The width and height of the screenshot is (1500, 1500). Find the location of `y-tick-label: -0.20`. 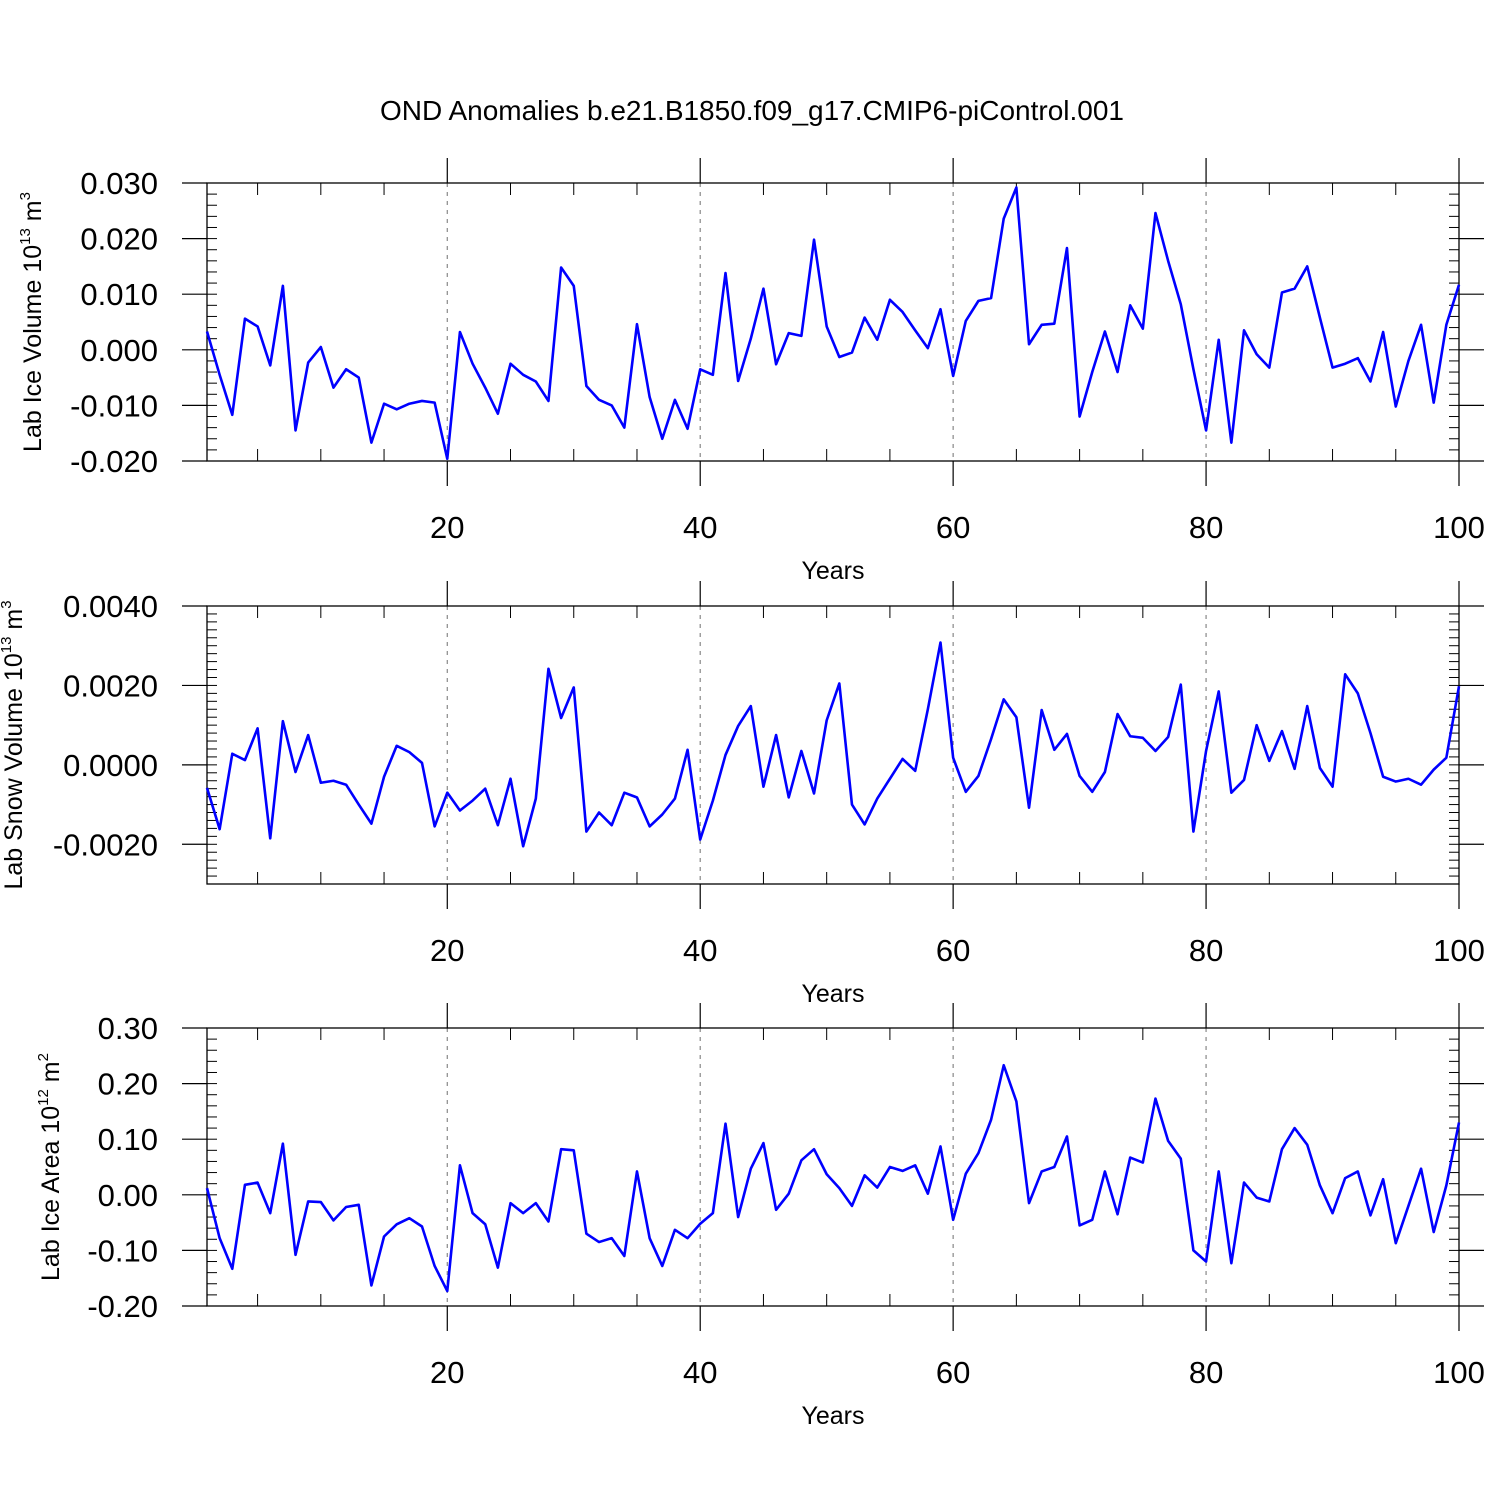

y-tick-label: -0.20 is located at coordinates (122, 1306).